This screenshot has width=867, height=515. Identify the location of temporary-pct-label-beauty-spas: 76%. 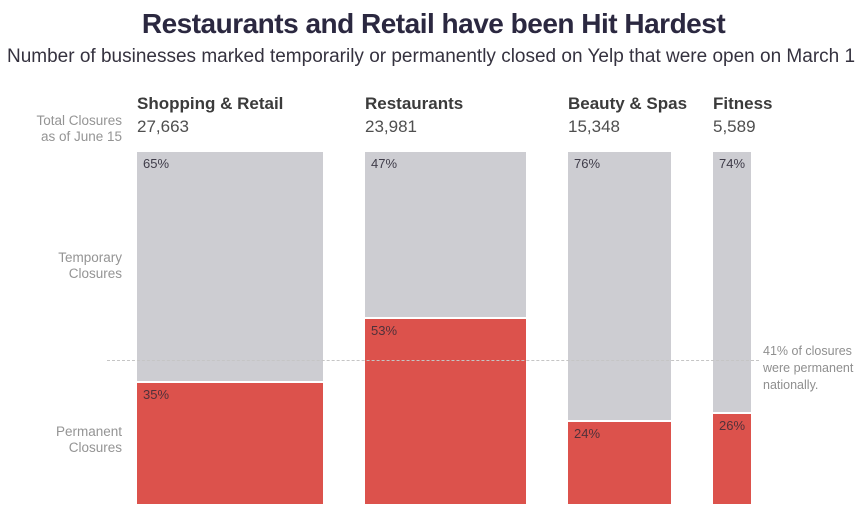
(587, 163).